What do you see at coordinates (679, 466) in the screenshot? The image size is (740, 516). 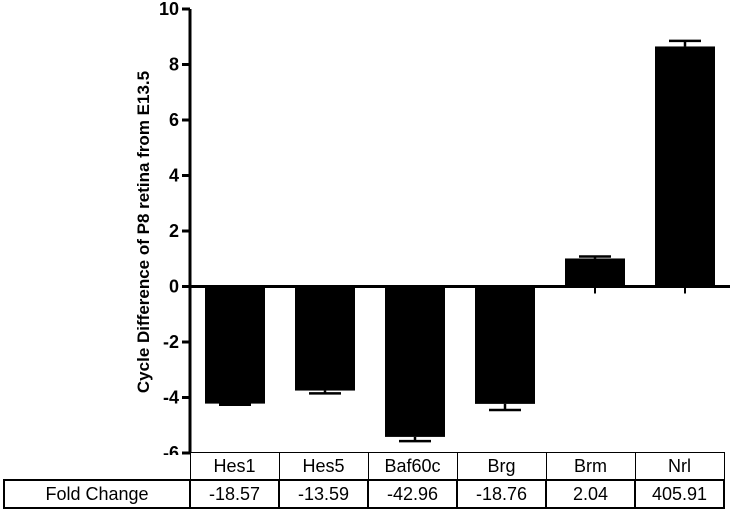 I see `table-header-cell: Nrl` at bounding box center [679, 466].